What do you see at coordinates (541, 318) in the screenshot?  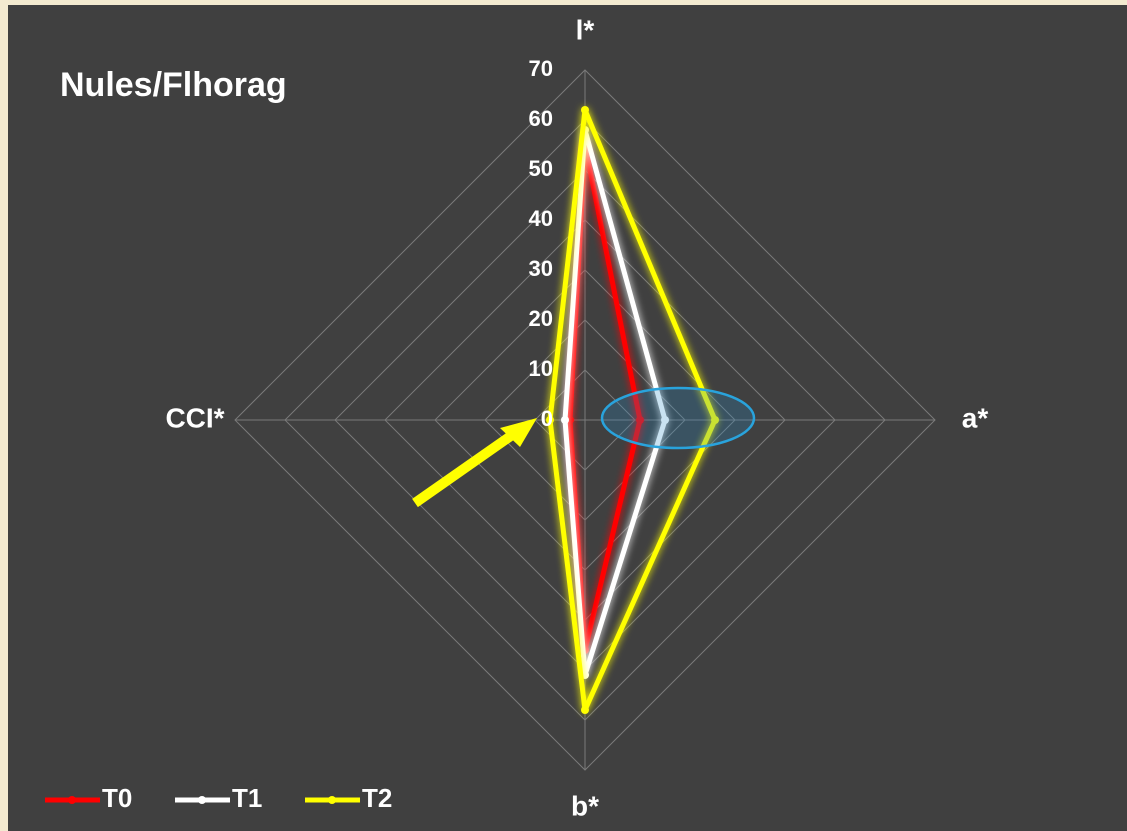 I see `r-tick-label: 20` at bounding box center [541, 318].